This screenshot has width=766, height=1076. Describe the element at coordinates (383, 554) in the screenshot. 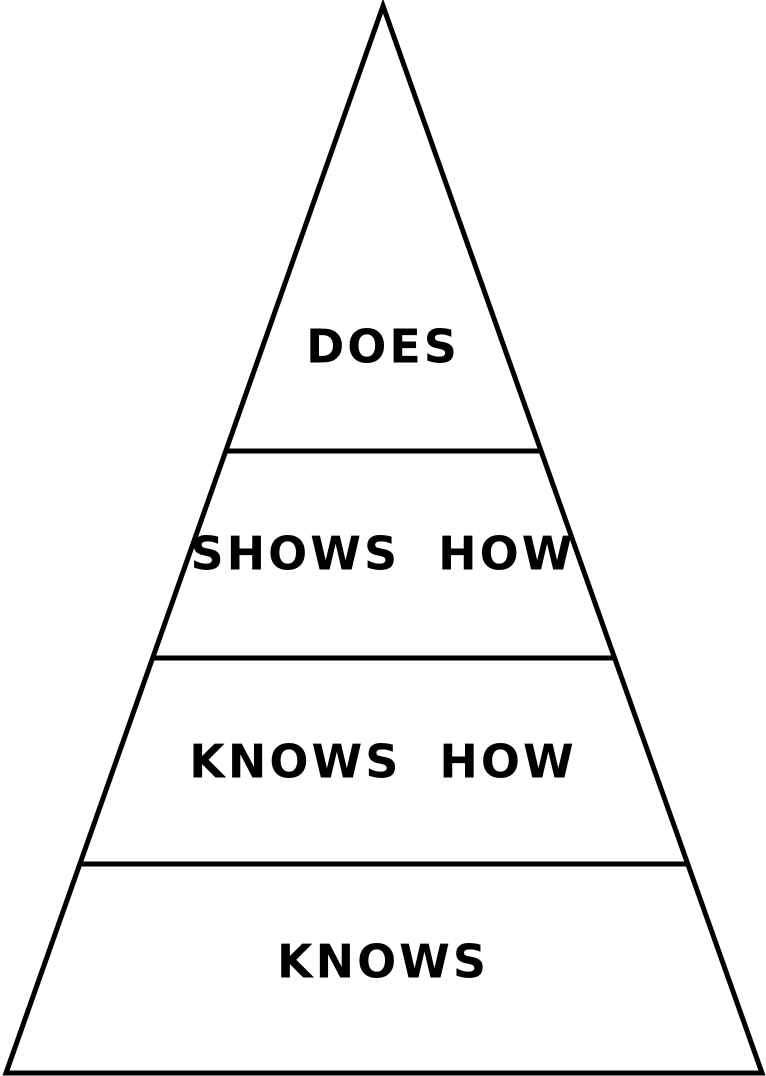

I see `tier-label-shows-how: SHOWS HOW` at that location.